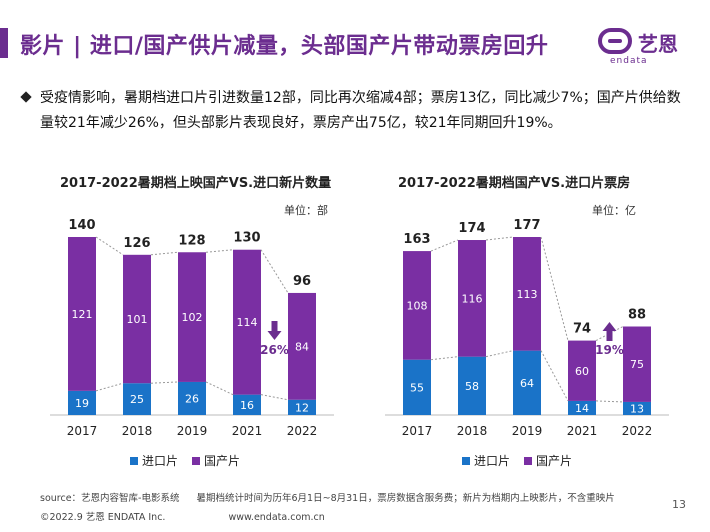 The width and height of the screenshot is (710, 532). I want to click on data-label-domestic-2017: 121, so click(82, 314).